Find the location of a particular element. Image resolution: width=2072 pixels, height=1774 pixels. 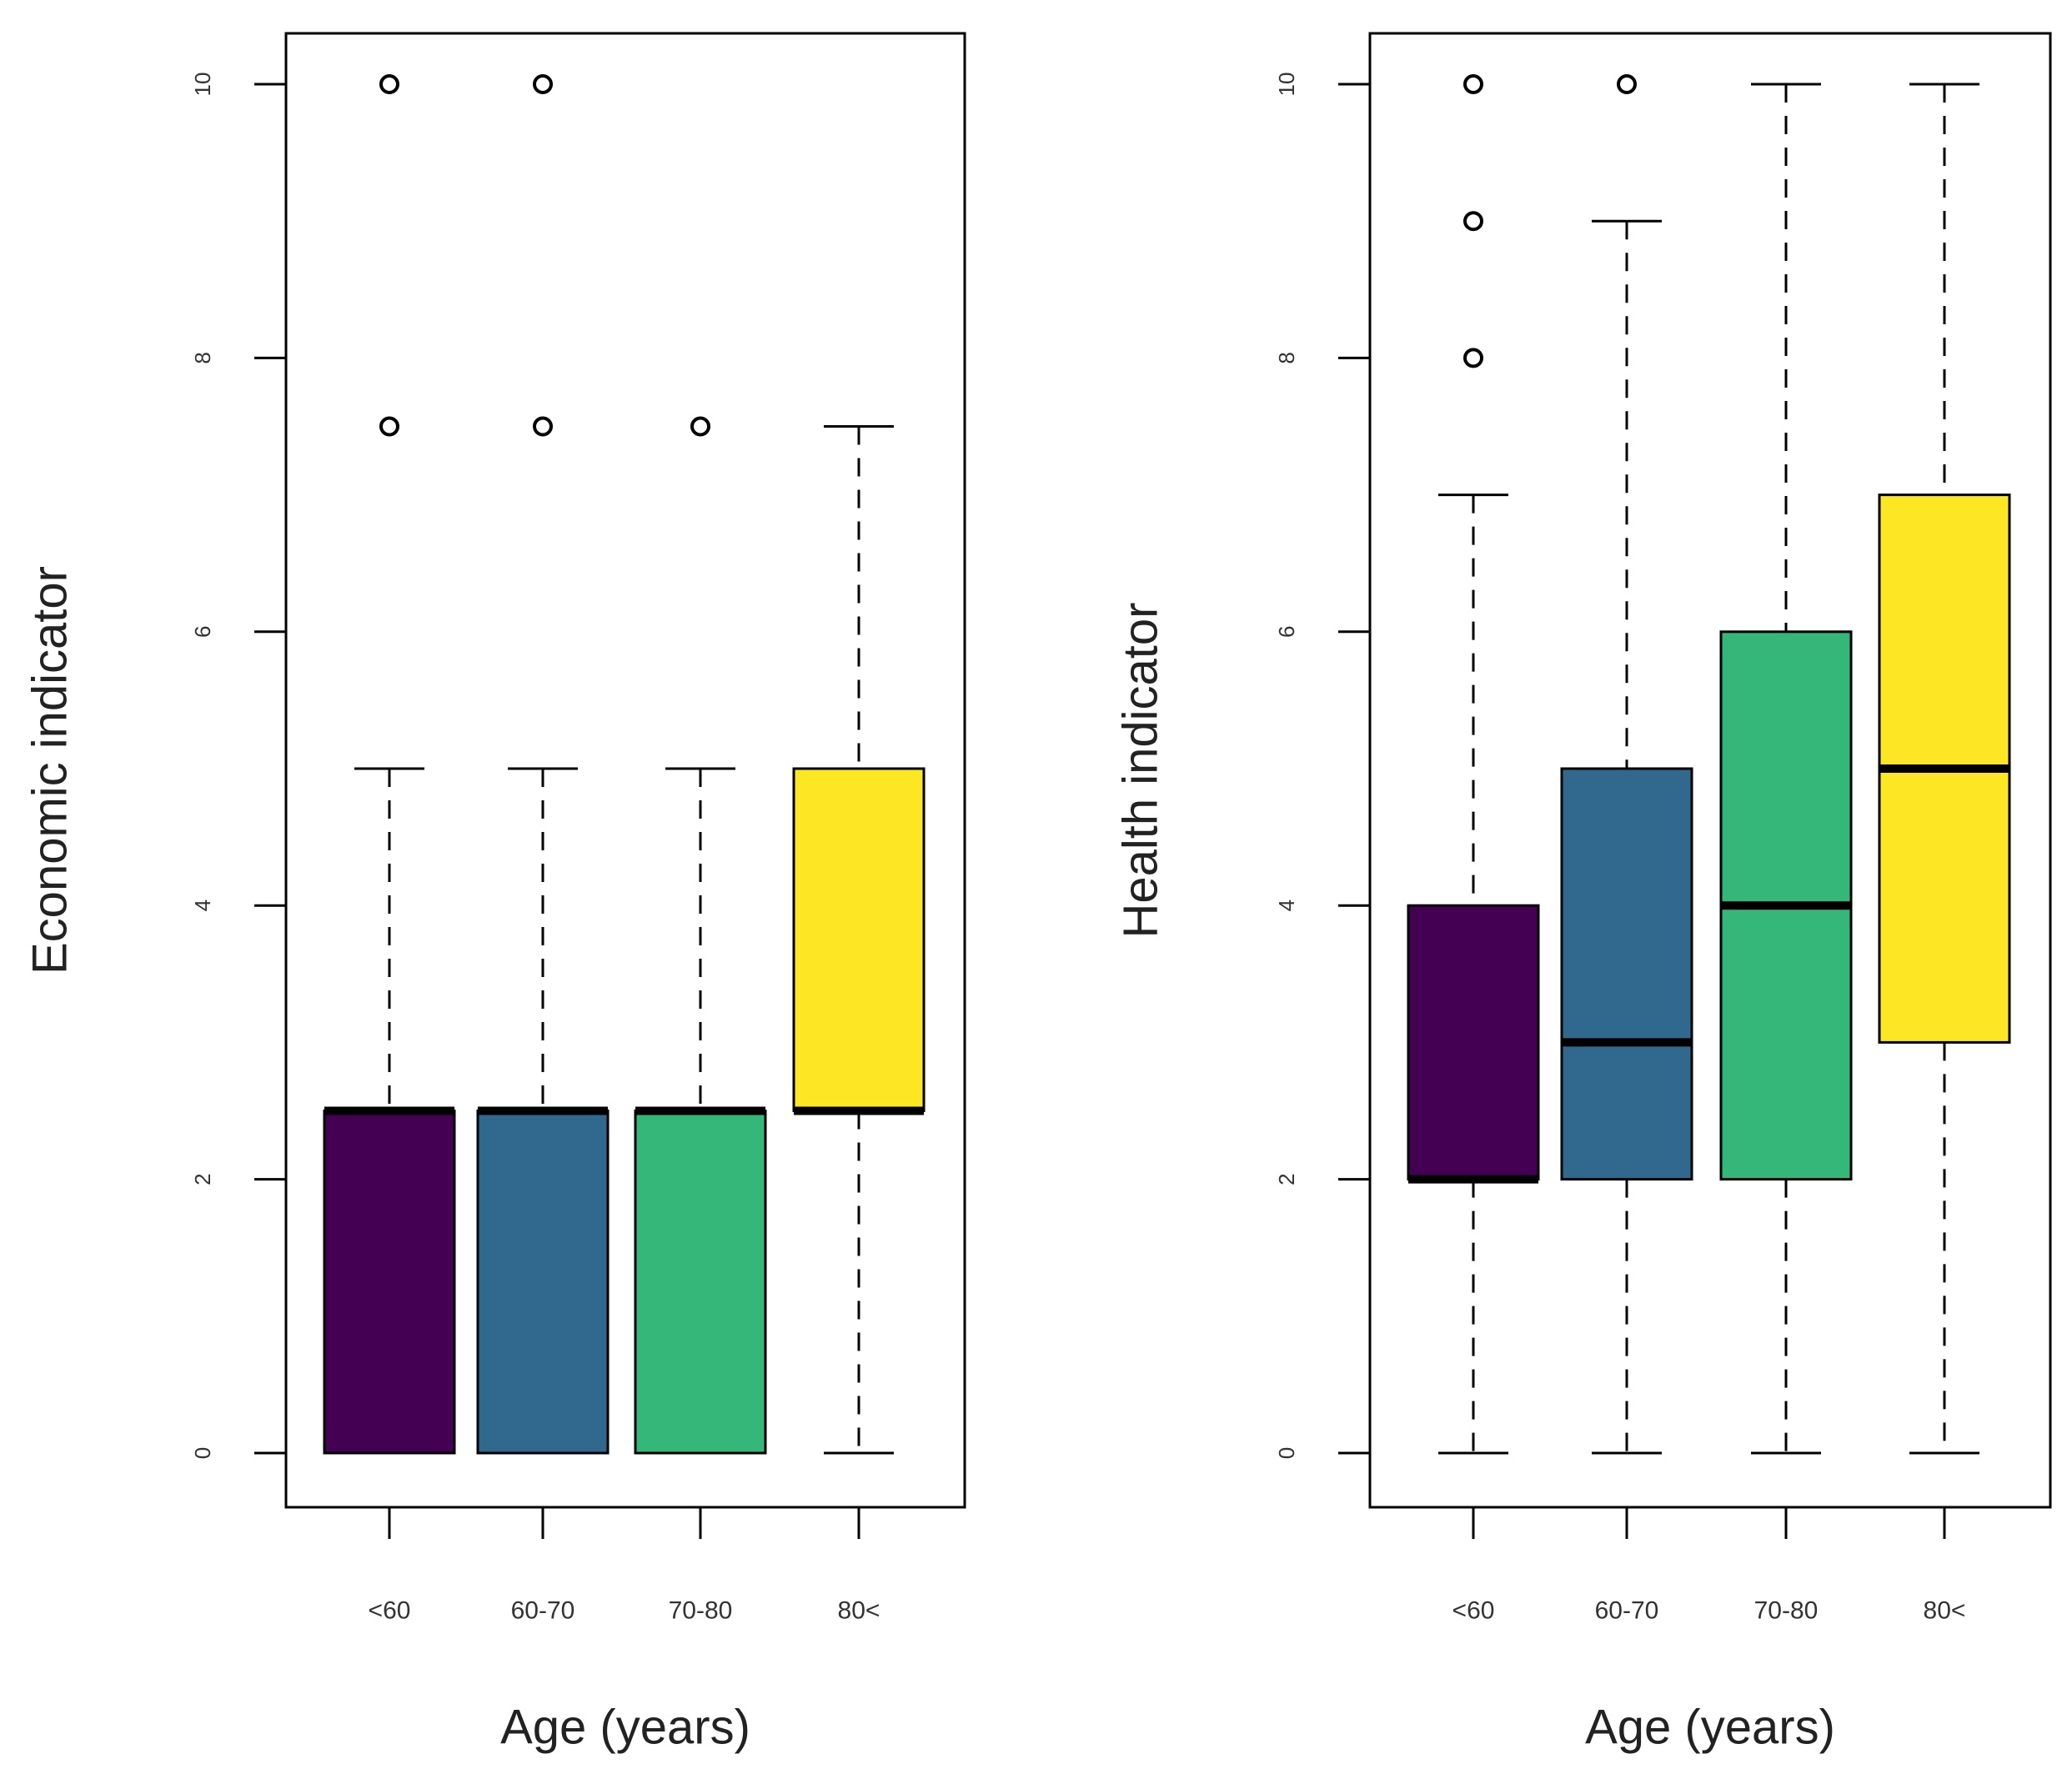

y-axis-title: Health indicator is located at coordinates (1141, 771).